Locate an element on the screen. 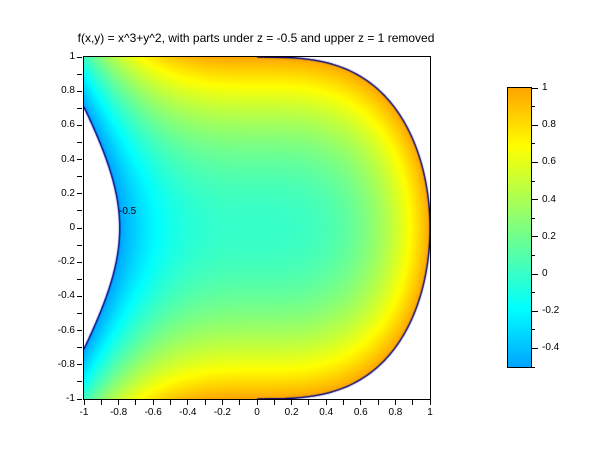 The height and width of the screenshot is (460, 610). x-axis-tick-label: 0.8 is located at coordinates (395, 412).